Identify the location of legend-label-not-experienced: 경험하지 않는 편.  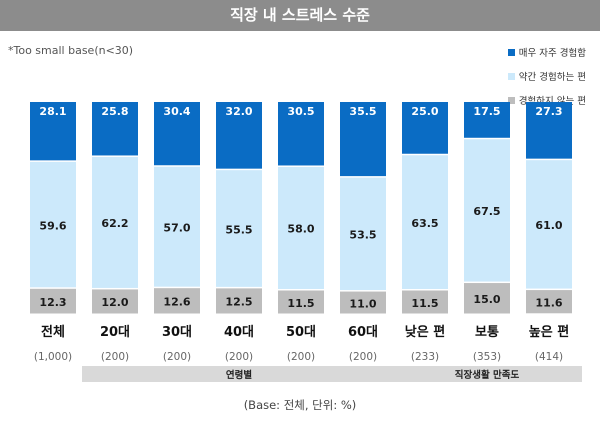
(552, 101).